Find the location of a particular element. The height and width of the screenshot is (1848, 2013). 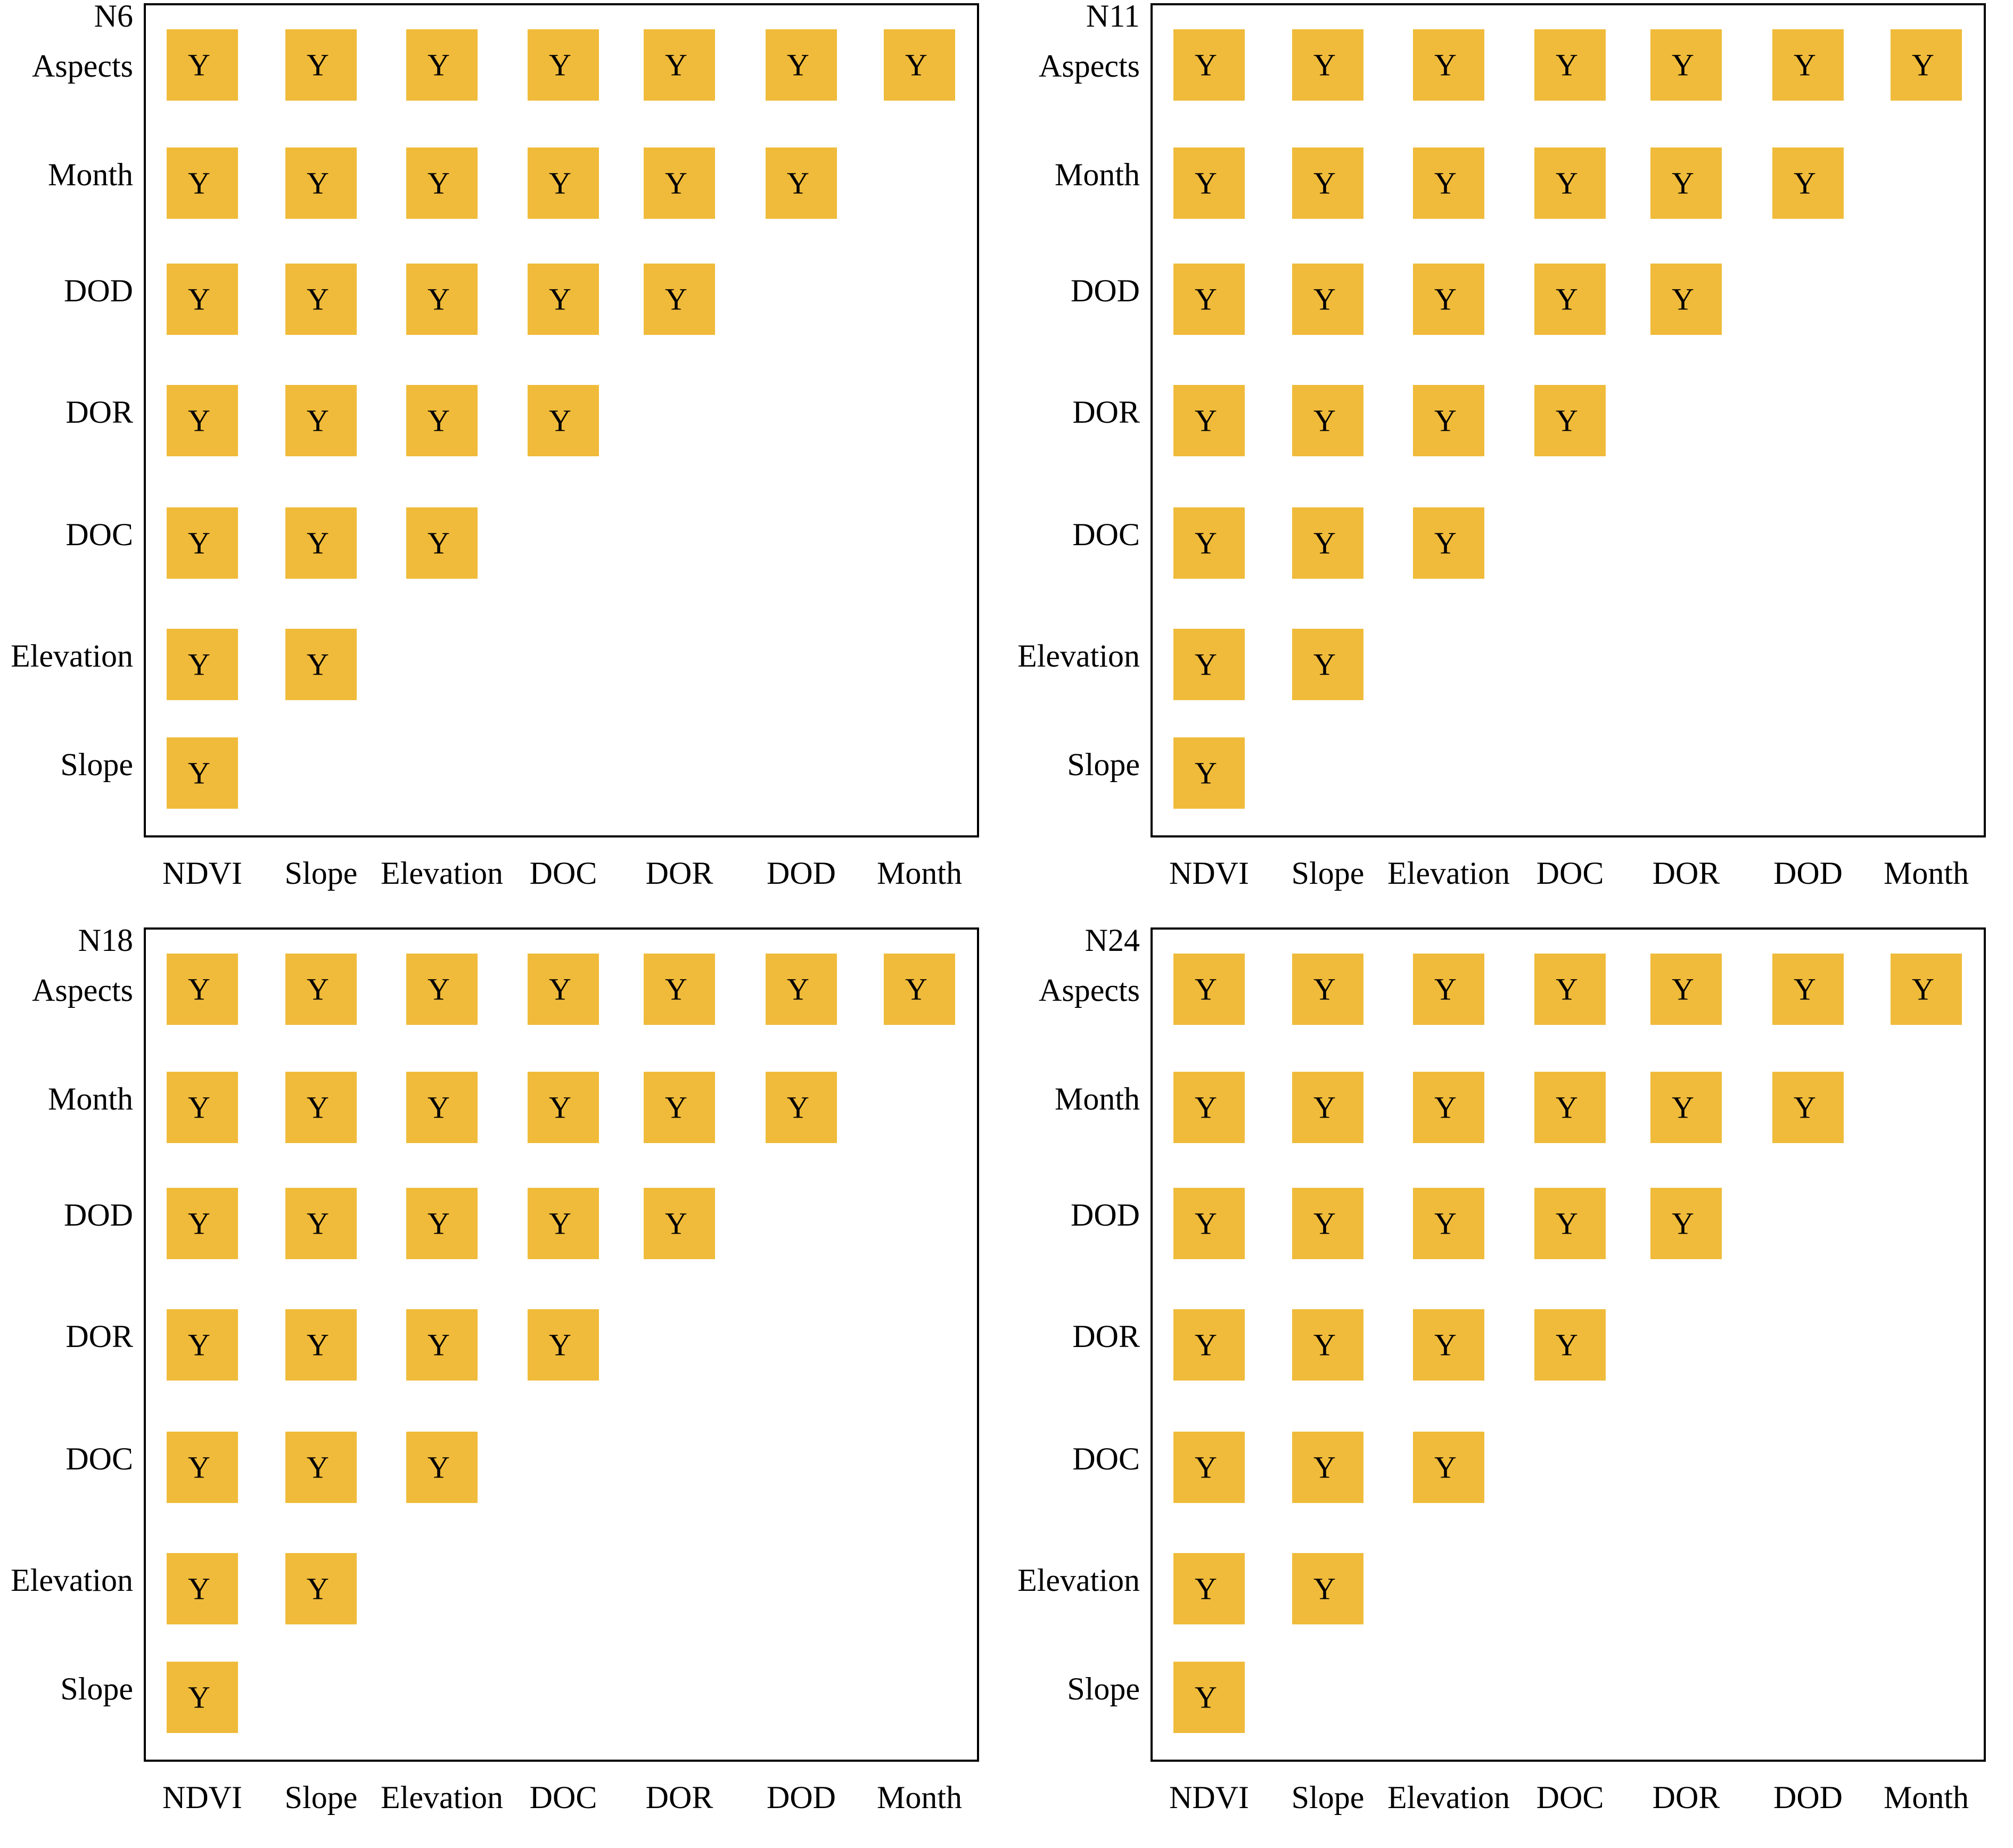

y-tick-label: Aspects is located at coordinates (1089, 66).